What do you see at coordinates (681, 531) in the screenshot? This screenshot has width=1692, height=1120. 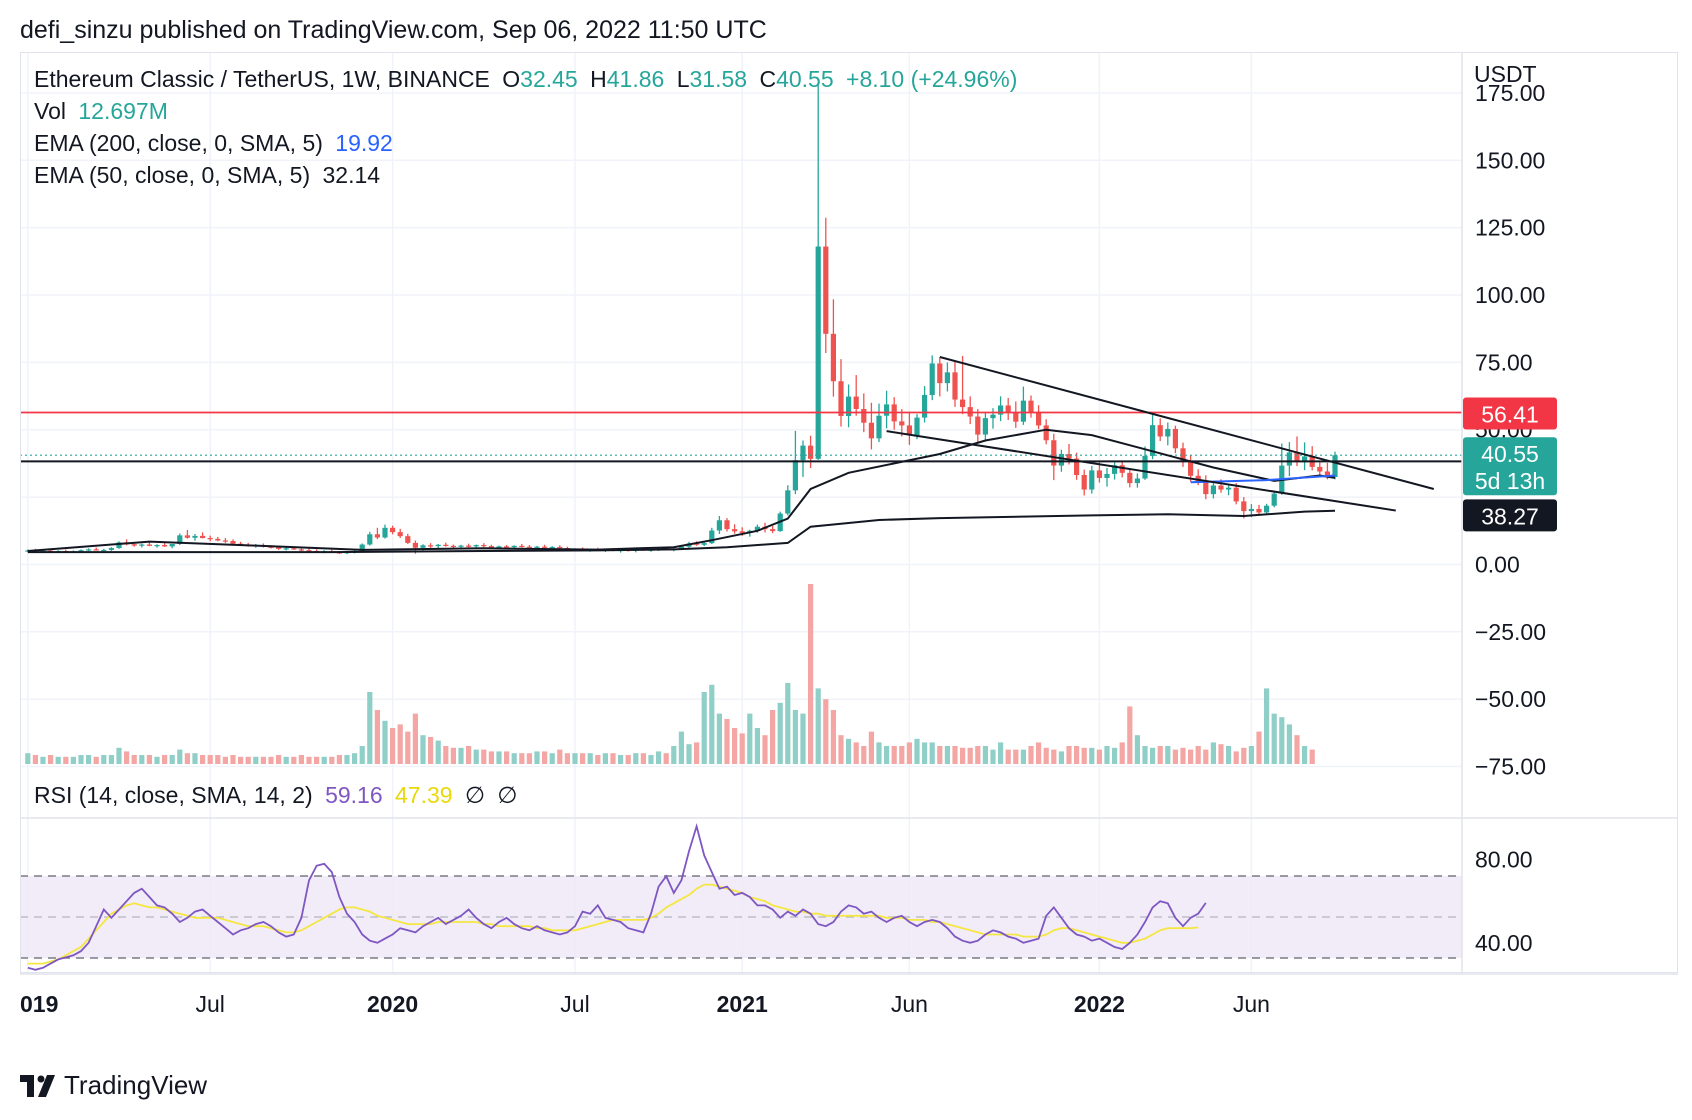 I see `ema200-line` at bounding box center [681, 531].